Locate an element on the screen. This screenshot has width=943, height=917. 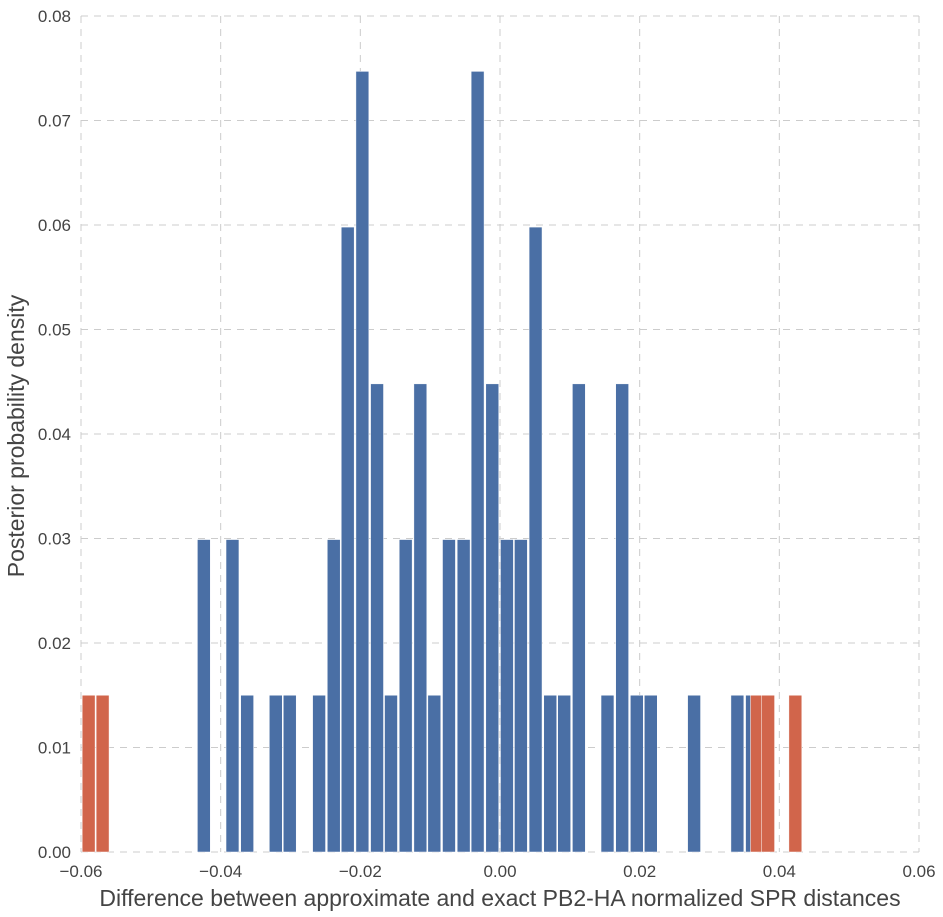
x-tick-label: 0.00 is located at coordinates (499, 871).